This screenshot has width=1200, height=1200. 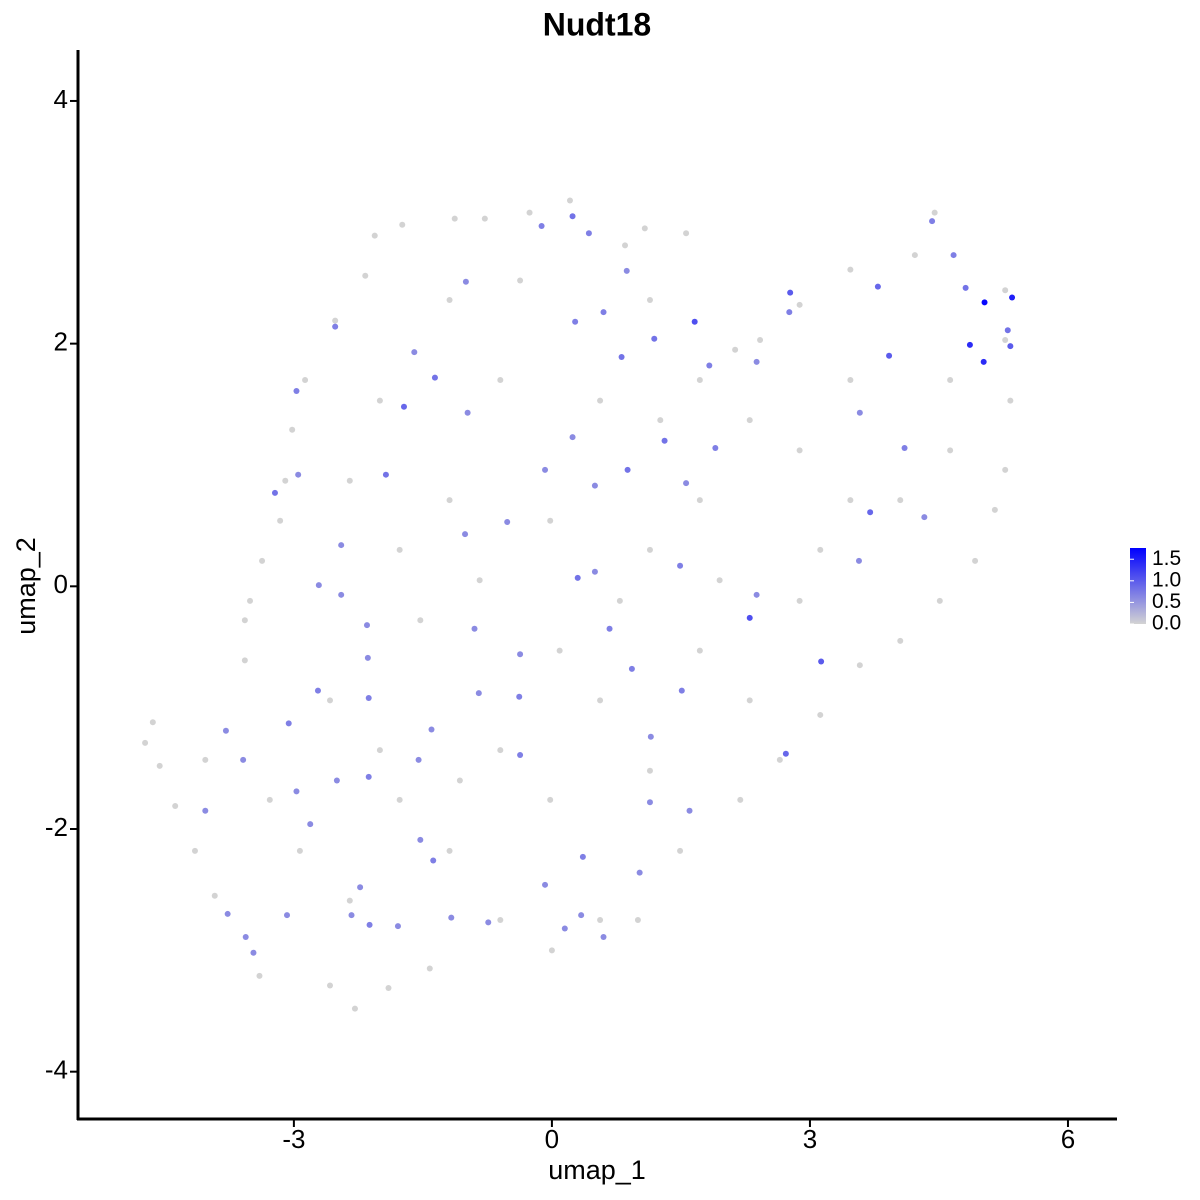 What do you see at coordinates (56, 827) in the screenshot?
I see `y-tick-label: -2` at bounding box center [56, 827].